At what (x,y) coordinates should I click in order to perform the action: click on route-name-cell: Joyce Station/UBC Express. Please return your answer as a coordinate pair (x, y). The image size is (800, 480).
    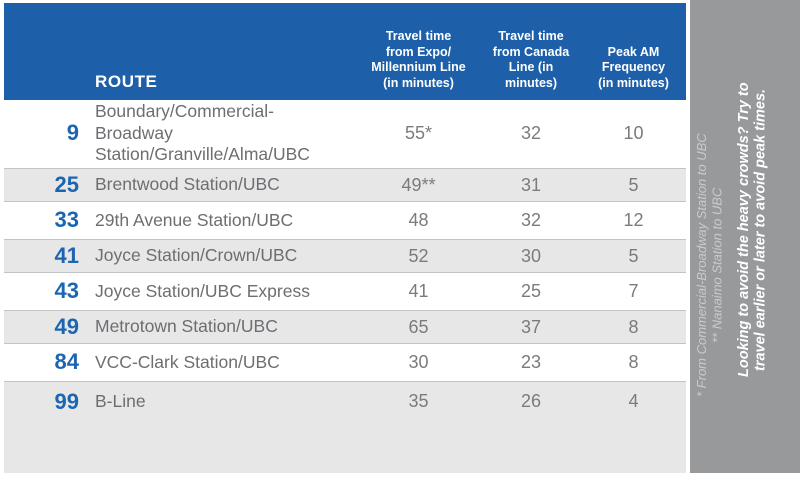
    Looking at the image, I should click on (217, 292).